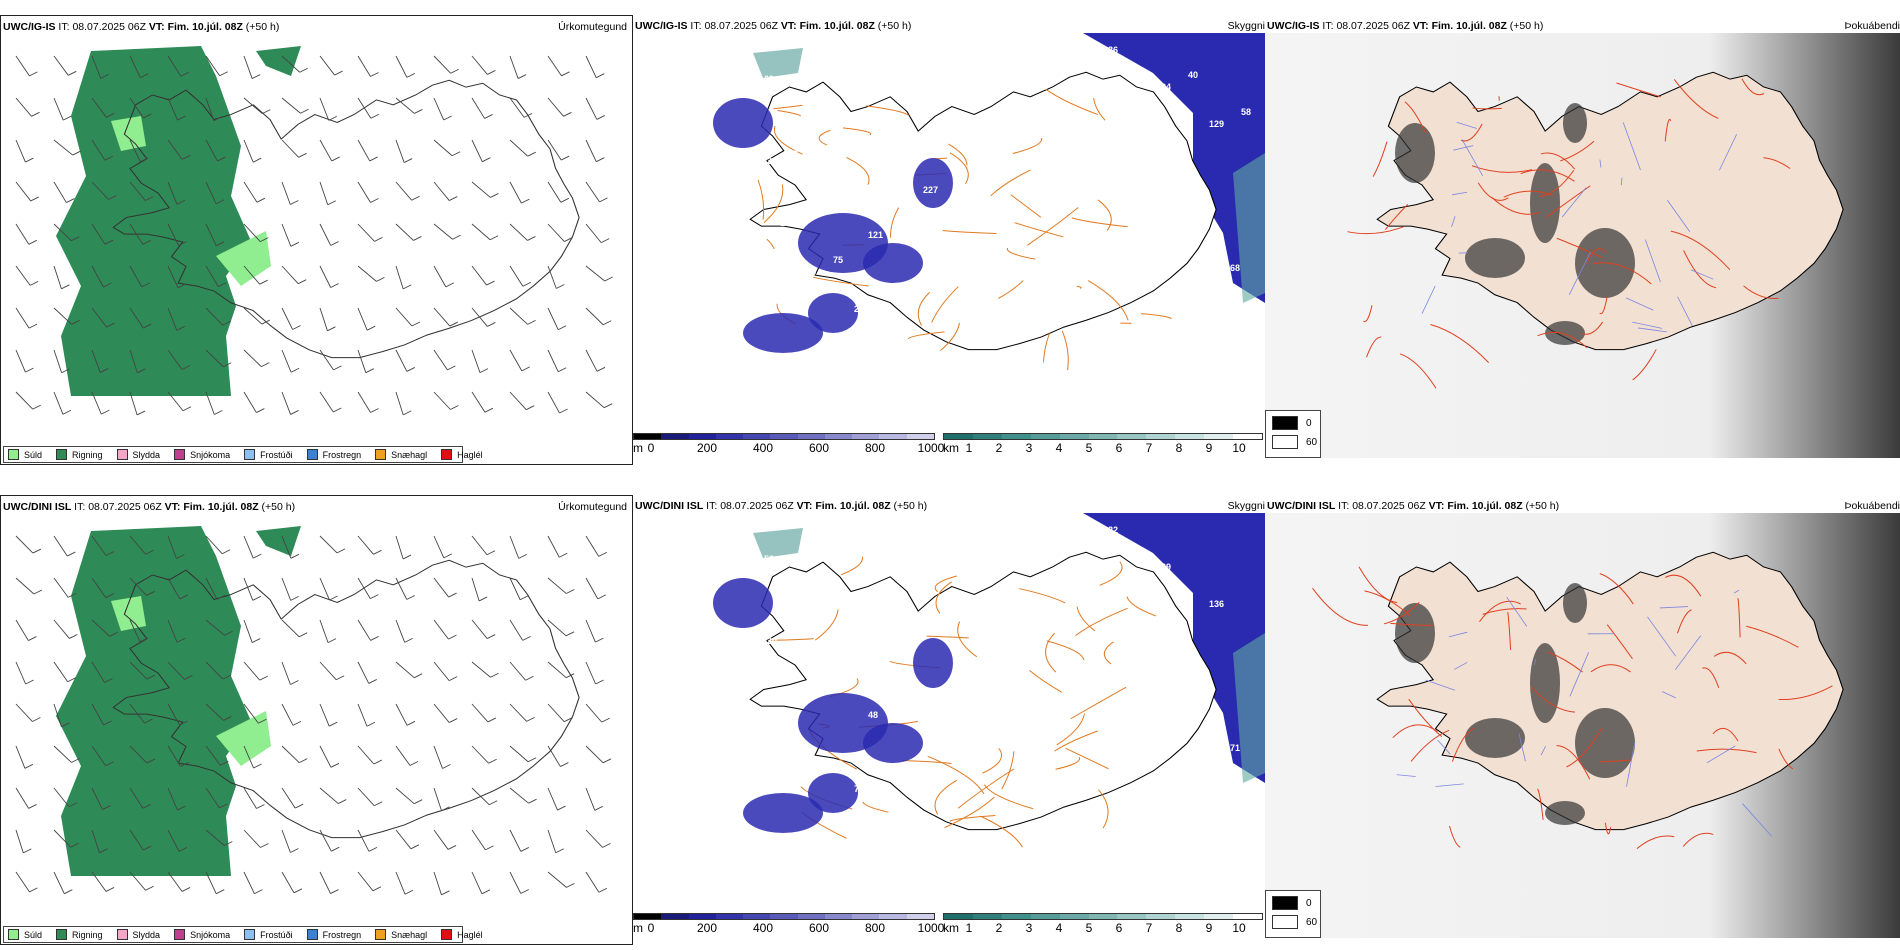 The width and height of the screenshot is (1900, 950). Describe the element at coordinates (1209, 928) in the screenshot. I see `colorbar-tick: 9` at that location.